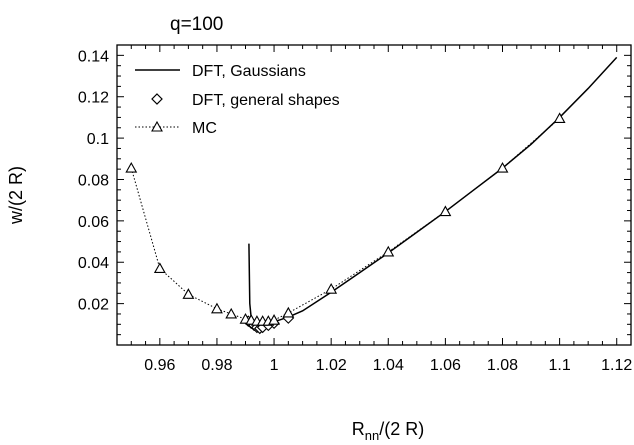 The height and width of the screenshot is (445, 634). I want to click on y-tick-label: 0.12, so click(93, 98).